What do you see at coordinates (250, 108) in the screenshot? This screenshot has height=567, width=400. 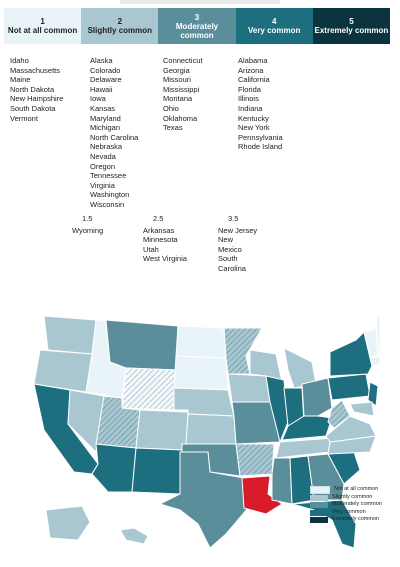 I see `state-name: Indiana` at bounding box center [250, 108].